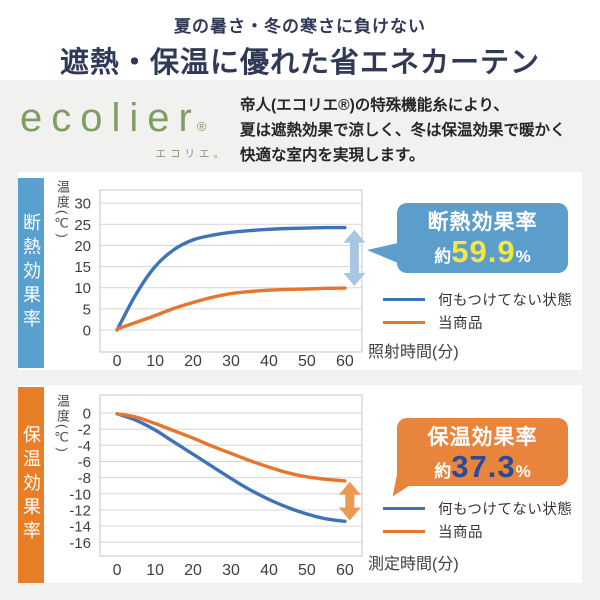  What do you see at coordinates (332, 155) in the screenshot?
I see `description-line: 快適な室内を実現します。` at bounding box center [332, 155].